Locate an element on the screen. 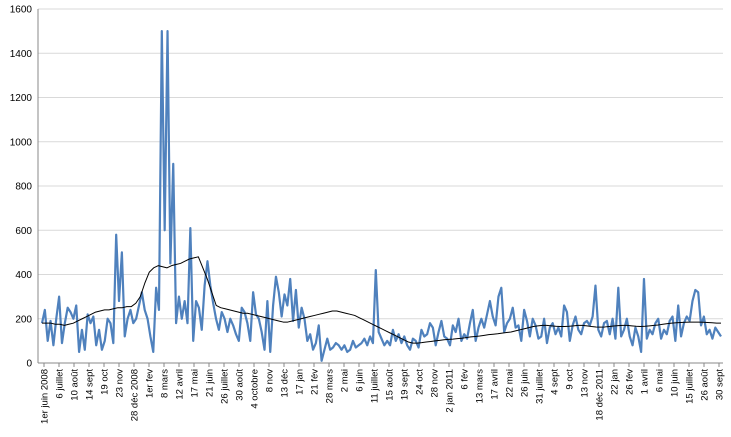 The height and width of the screenshot is (437, 731). x-tick-label: 28 mars is located at coordinates (330, 386).